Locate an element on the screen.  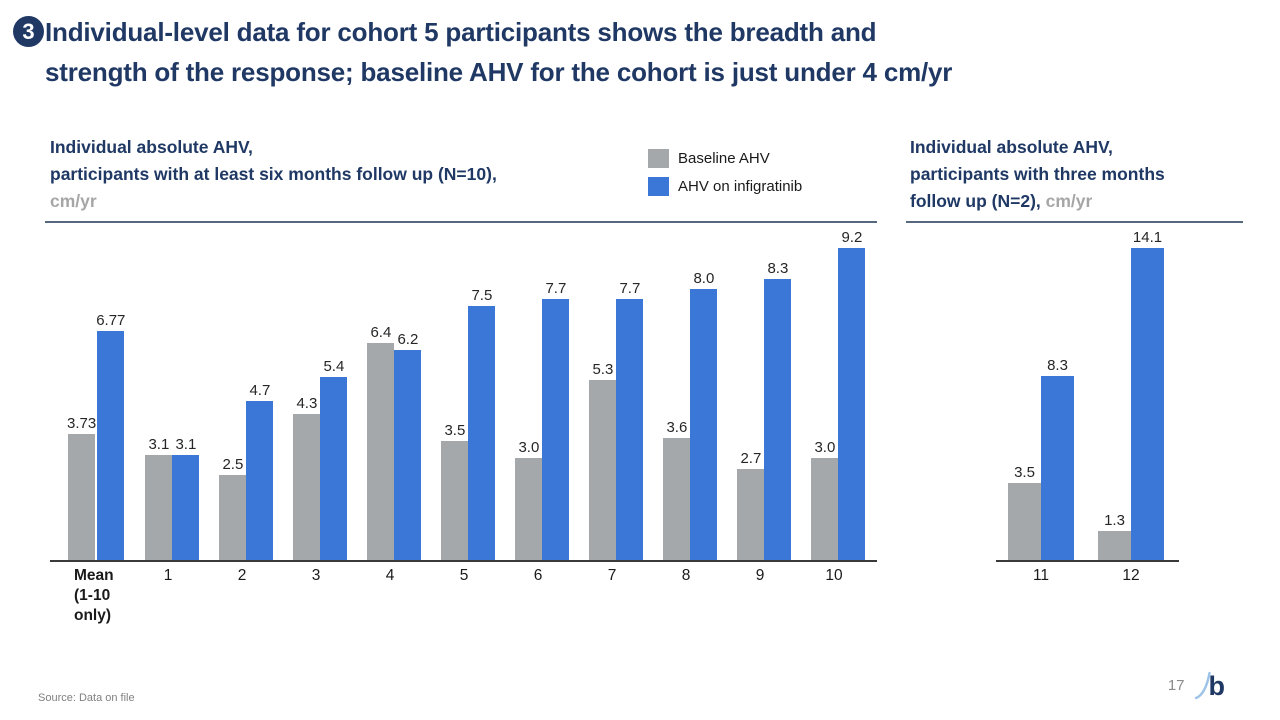
bar-group: 6.4 6.2 is located at coordinates (394, 442).